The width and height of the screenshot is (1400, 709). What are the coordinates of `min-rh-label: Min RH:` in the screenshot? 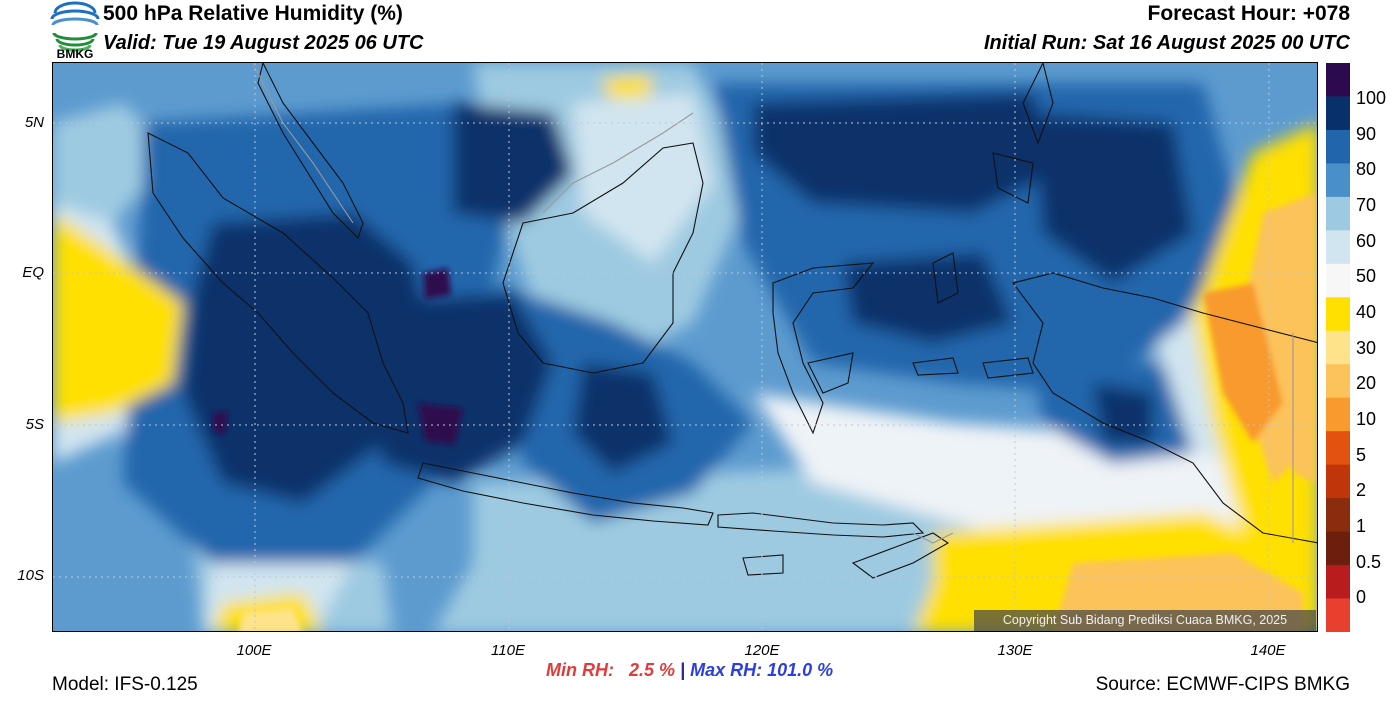 It's located at (580, 670).